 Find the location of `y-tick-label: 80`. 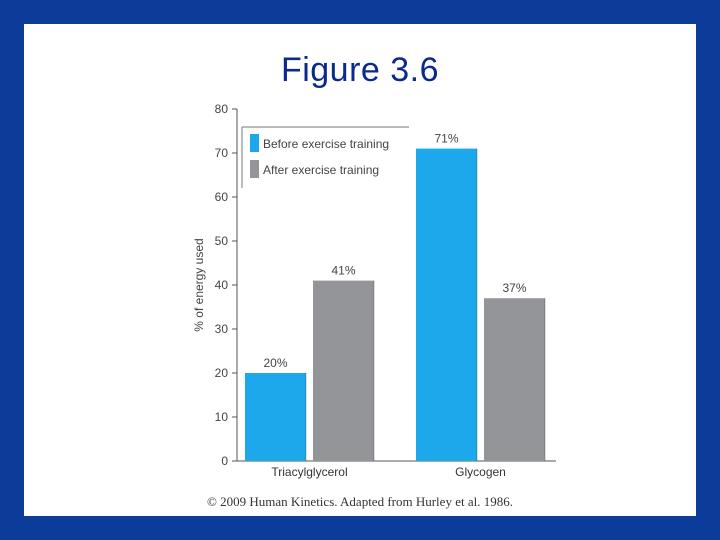

y-tick-label: 80 is located at coordinates (222, 109).